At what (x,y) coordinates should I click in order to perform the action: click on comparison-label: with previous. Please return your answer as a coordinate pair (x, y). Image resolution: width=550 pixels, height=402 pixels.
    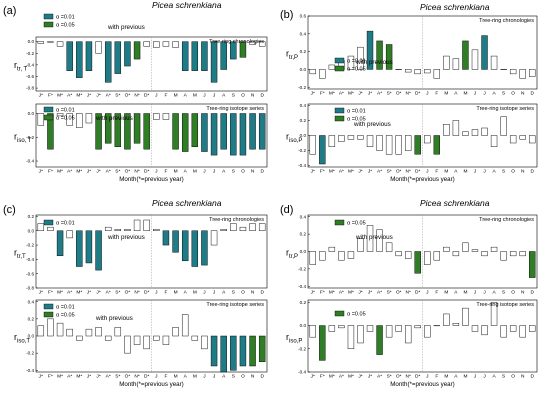
    Looking at the image, I should click on (114, 118).